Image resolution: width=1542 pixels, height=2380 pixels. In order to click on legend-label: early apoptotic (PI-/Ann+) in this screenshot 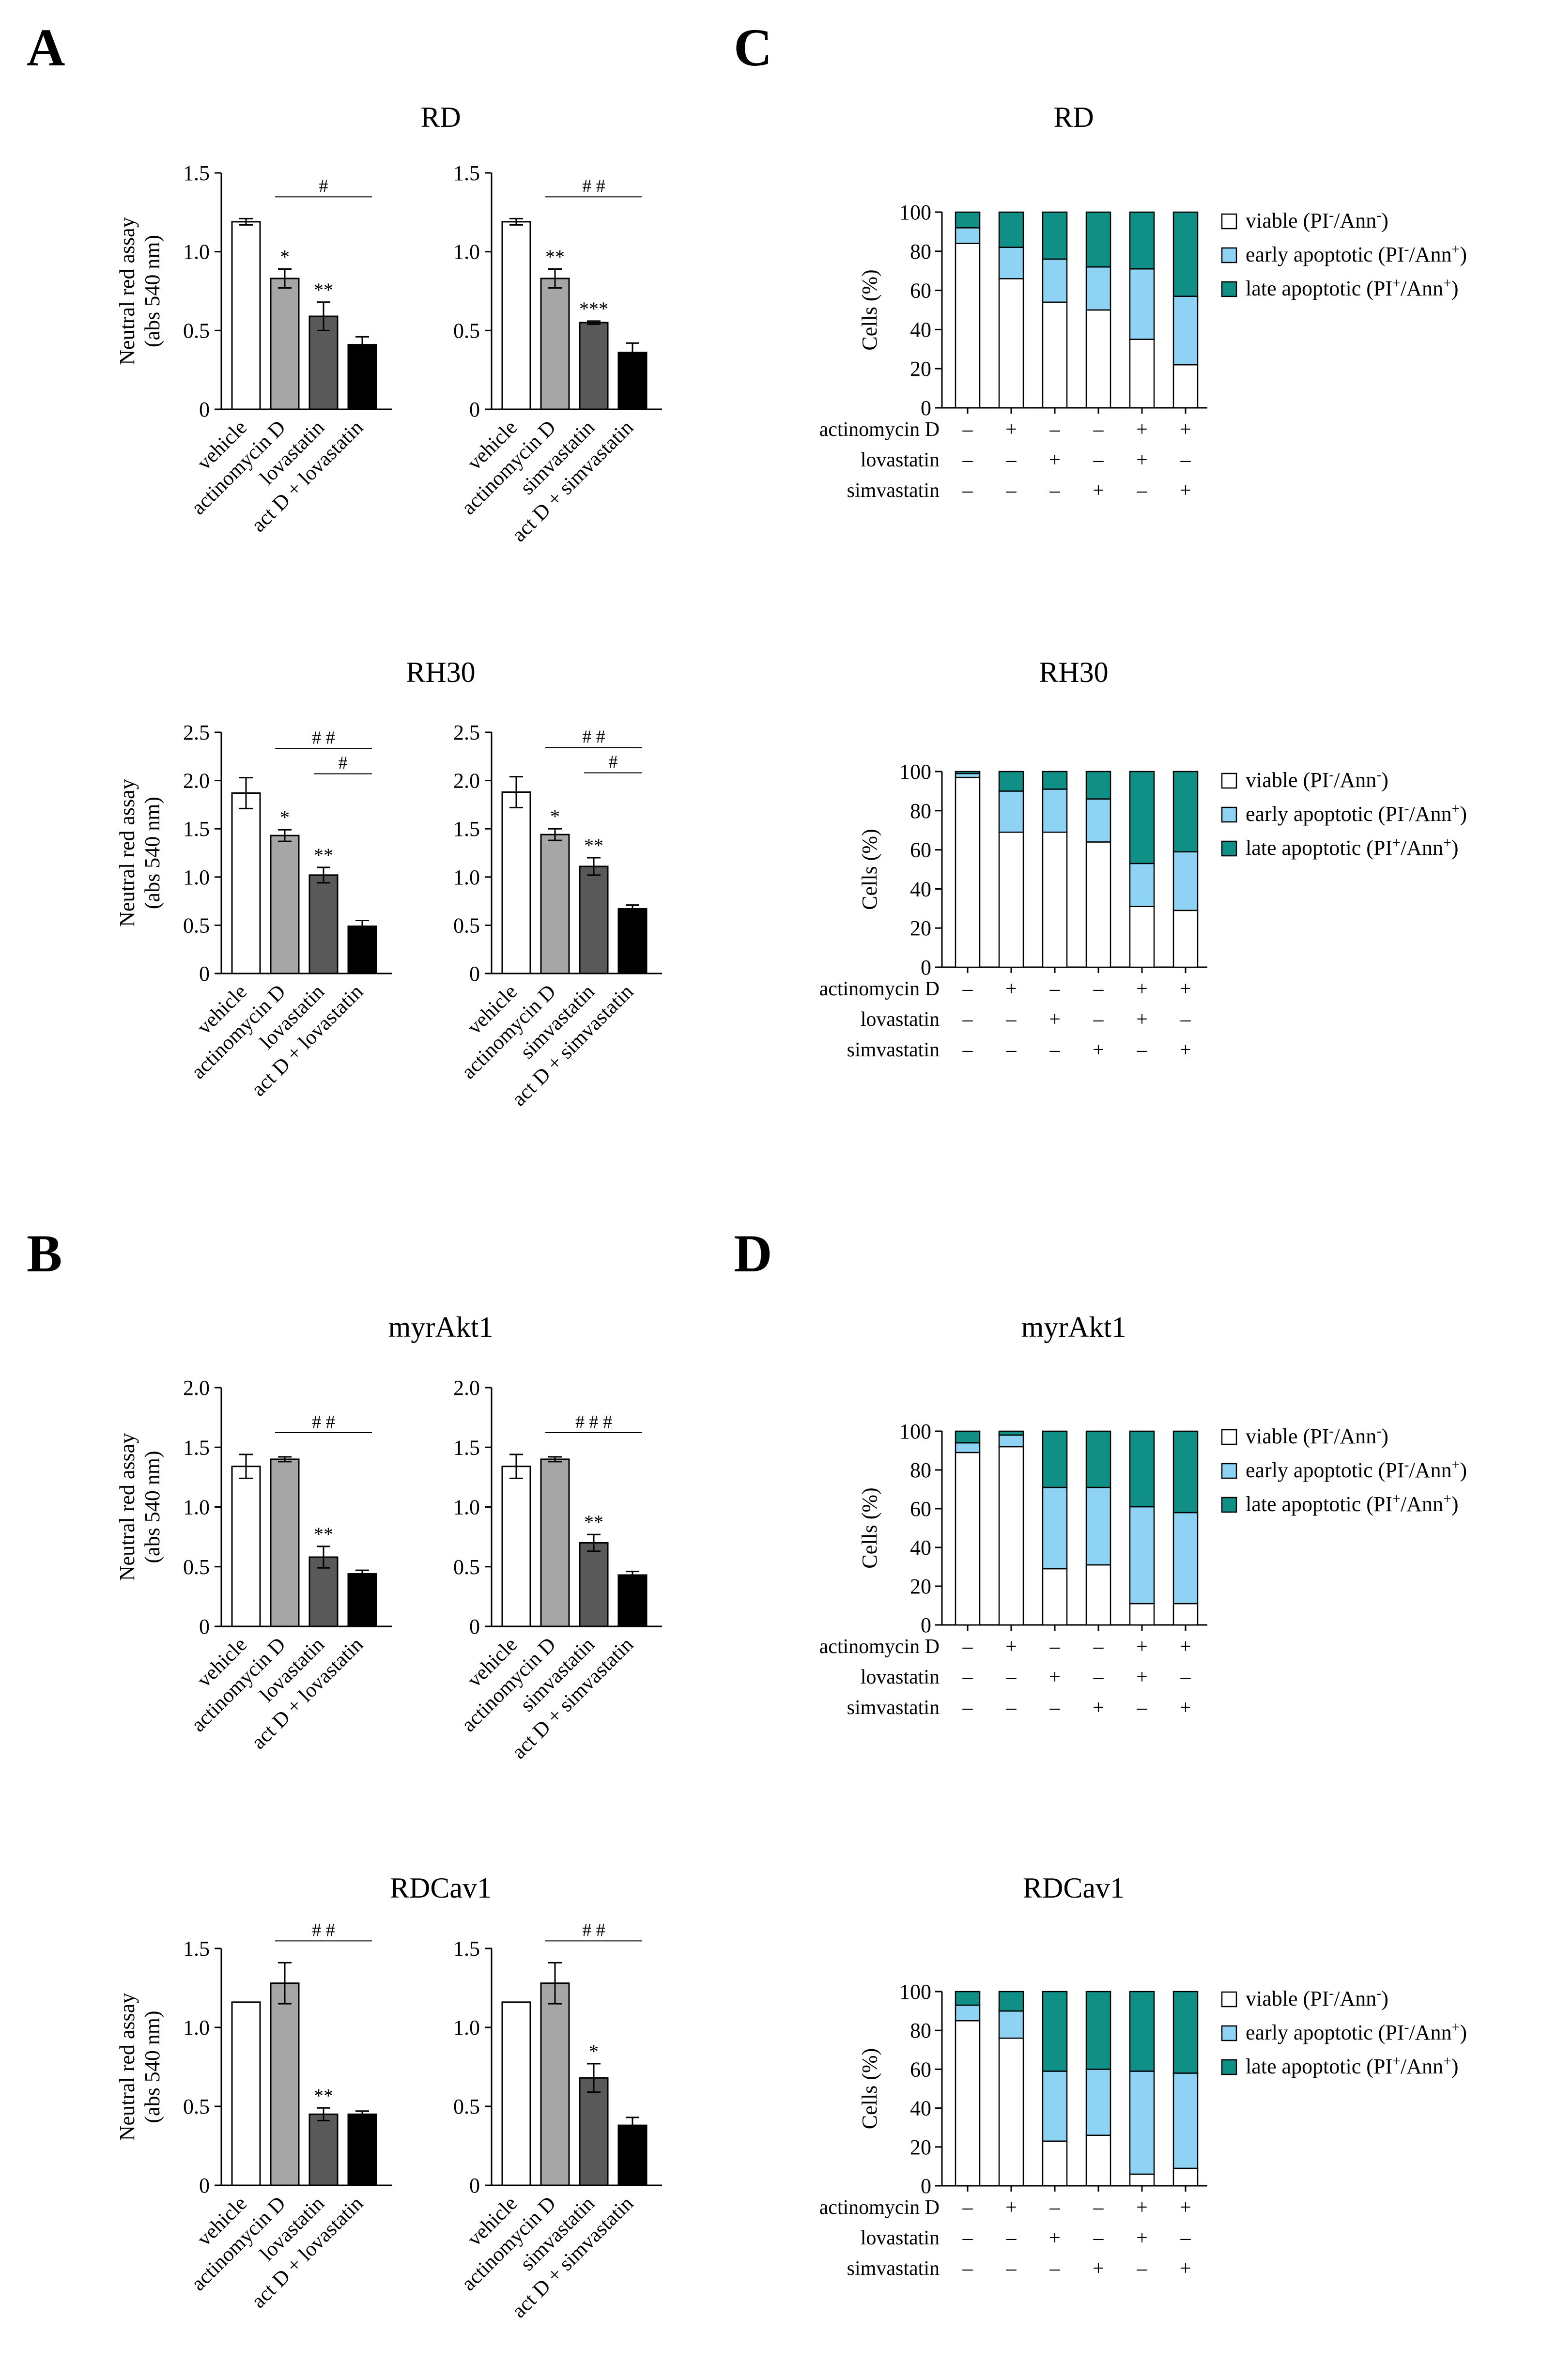, I will do `click(1356, 2032)`.